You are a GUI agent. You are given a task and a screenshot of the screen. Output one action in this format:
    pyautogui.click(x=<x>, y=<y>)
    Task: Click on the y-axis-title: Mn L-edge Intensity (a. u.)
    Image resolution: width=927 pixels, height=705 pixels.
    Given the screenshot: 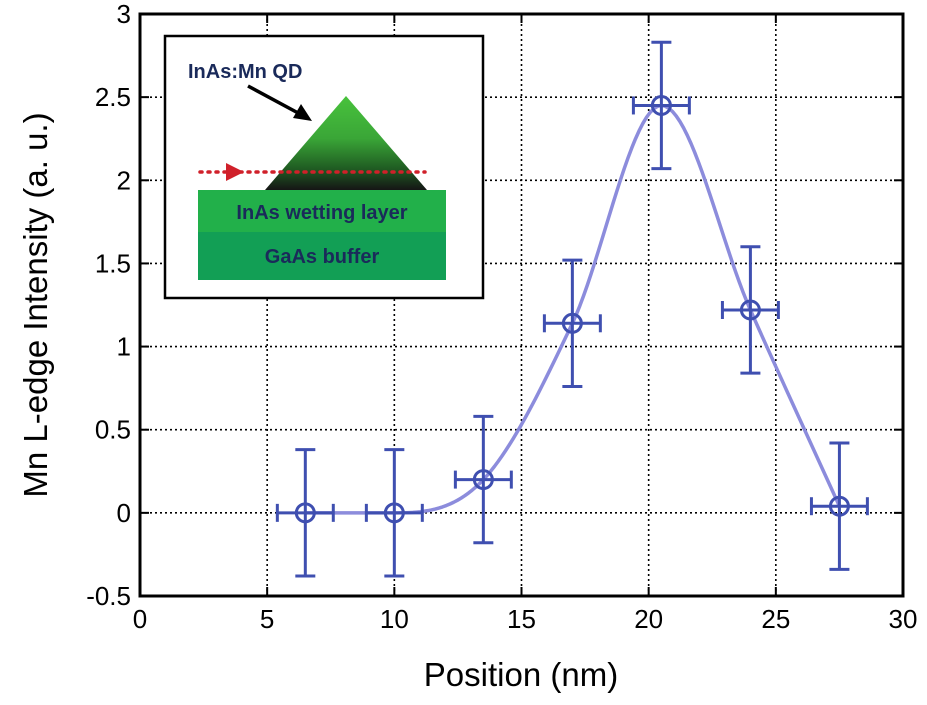 What is the action you would take?
    pyautogui.click(x=35, y=304)
    